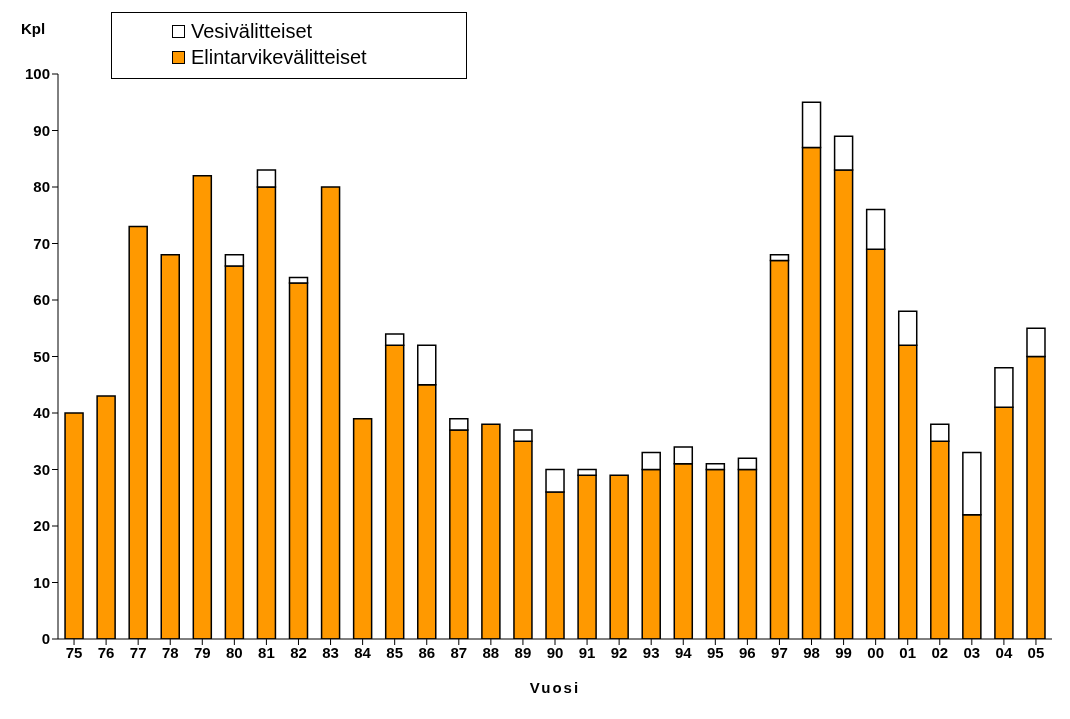 The image size is (1070, 719). Describe the element at coordinates (972, 652) in the screenshot. I see `x-tick-label: 03` at that location.